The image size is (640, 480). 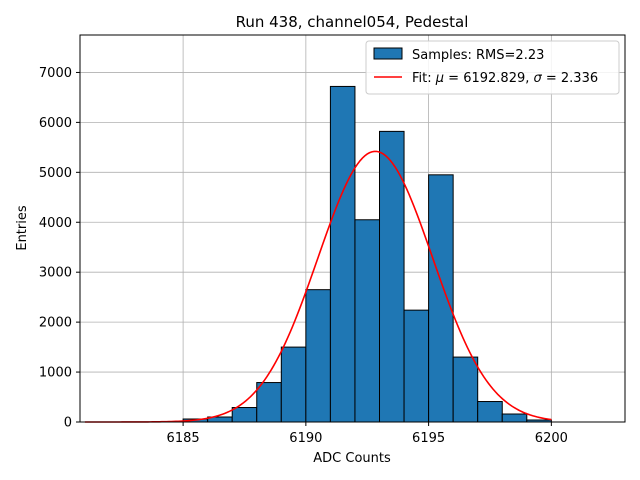 What do you see at coordinates (388, 53) in the screenshot?
I see `legend-histogram-swatch` at bounding box center [388, 53].